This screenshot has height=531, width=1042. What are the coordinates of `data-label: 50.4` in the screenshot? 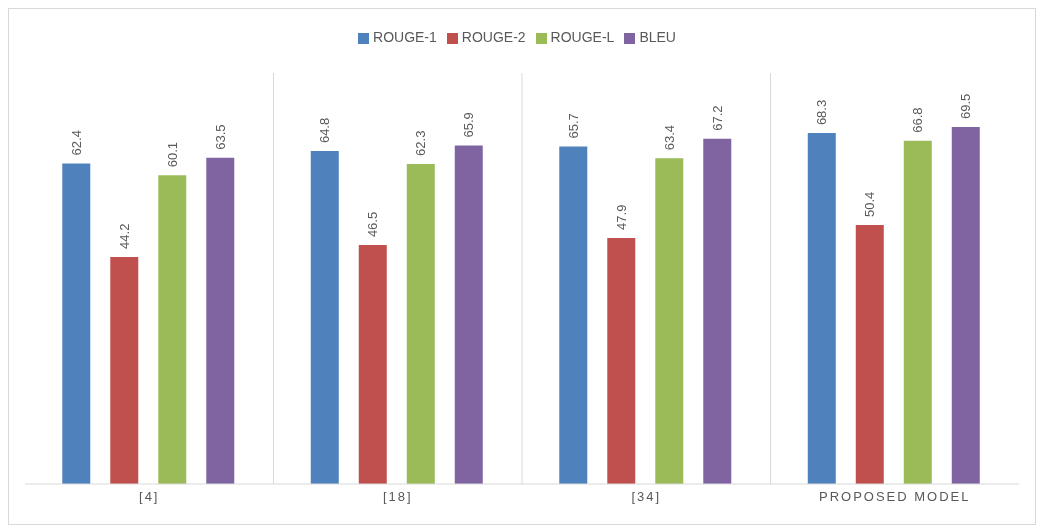 It's located at (870, 204).